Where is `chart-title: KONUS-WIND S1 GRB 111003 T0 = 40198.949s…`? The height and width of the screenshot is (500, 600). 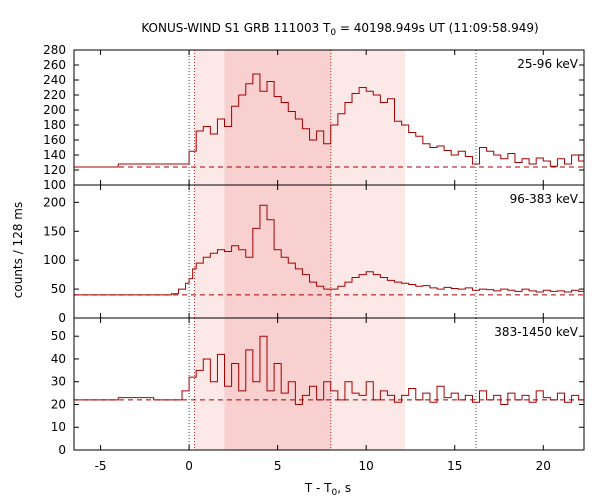
chart-title: KONUS-WIND S1 GRB 111003 T0 = 40198.949s… is located at coordinates (339, 29).